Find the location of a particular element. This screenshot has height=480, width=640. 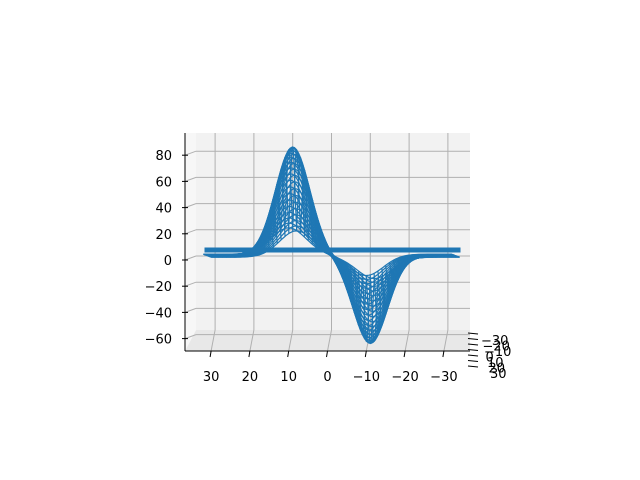

x-tick-label: 10 is located at coordinates (288, 377).